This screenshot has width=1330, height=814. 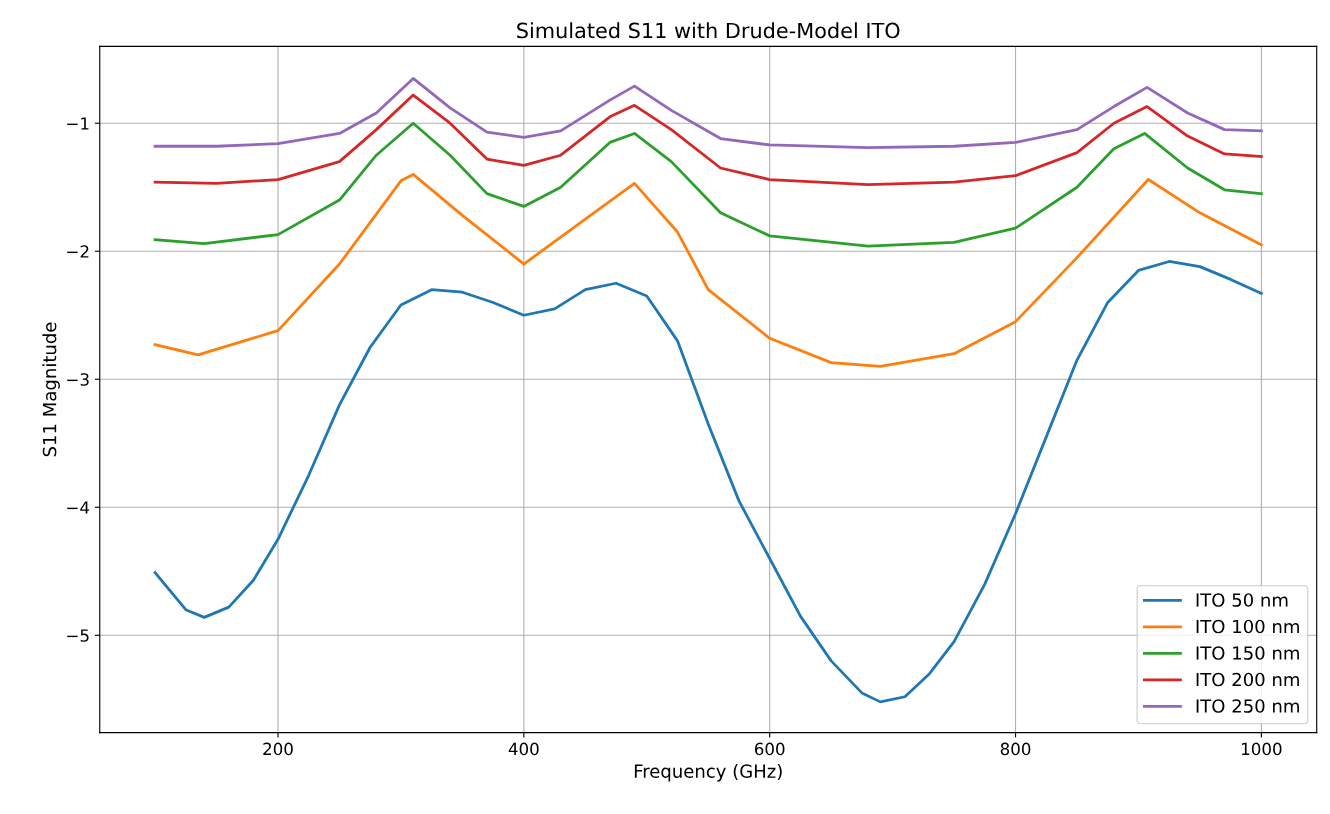 I want to click on y-tick-label: −2, so click(x=78, y=251).